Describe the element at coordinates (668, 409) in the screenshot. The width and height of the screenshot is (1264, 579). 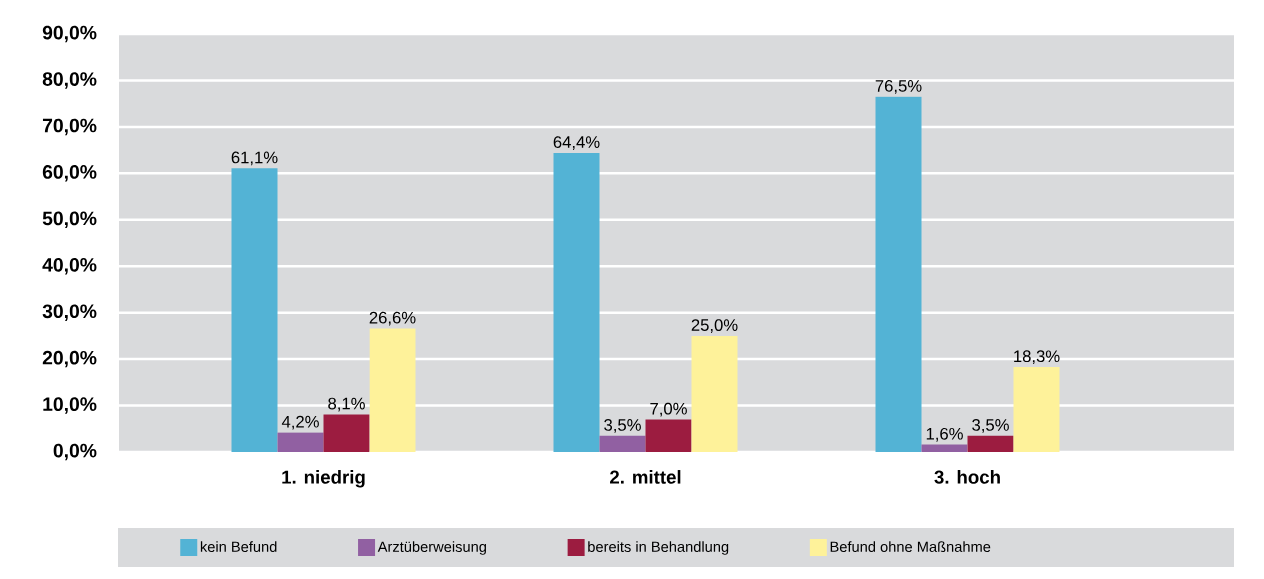
I see `data-label: 7,0%` at that location.